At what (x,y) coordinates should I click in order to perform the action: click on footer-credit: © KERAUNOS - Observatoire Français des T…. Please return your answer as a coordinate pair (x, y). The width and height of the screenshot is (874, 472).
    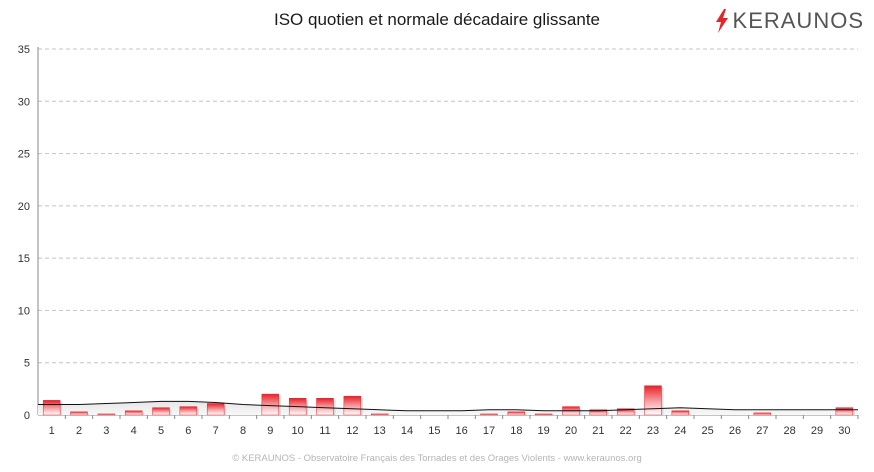
    Looking at the image, I should click on (437, 458).